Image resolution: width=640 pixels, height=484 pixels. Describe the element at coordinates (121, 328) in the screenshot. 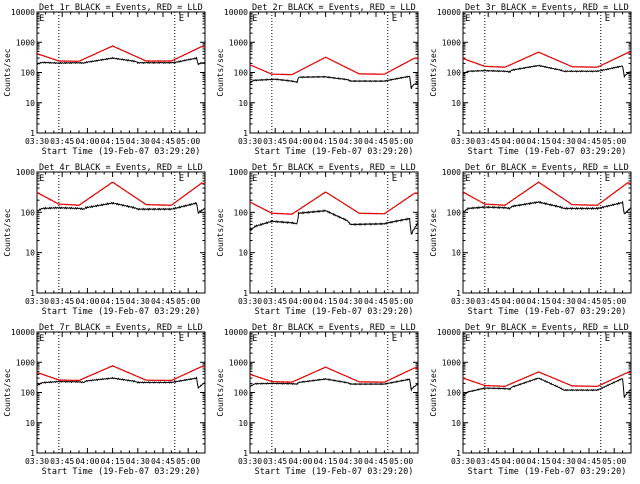

I see `panel-title: Det 7r BLACK = Events, RED = LLD` at that location.